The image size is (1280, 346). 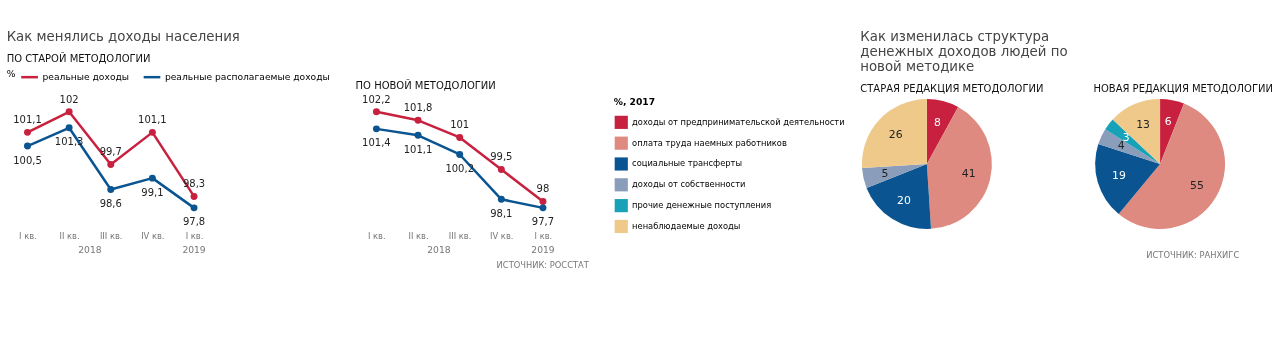 What do you see at coordinates (11, 74) in the screenshot?
I see `legend-title: %` at bounding box center [11, 74].